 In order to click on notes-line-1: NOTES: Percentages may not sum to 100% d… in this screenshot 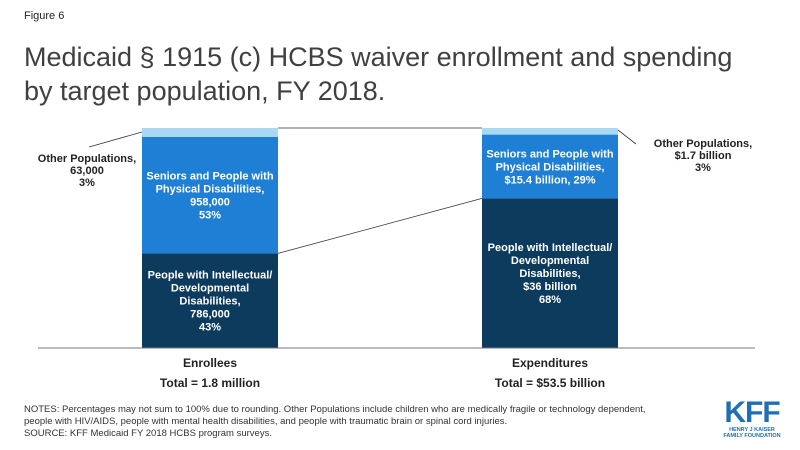, I will do `click(335, 409)`.